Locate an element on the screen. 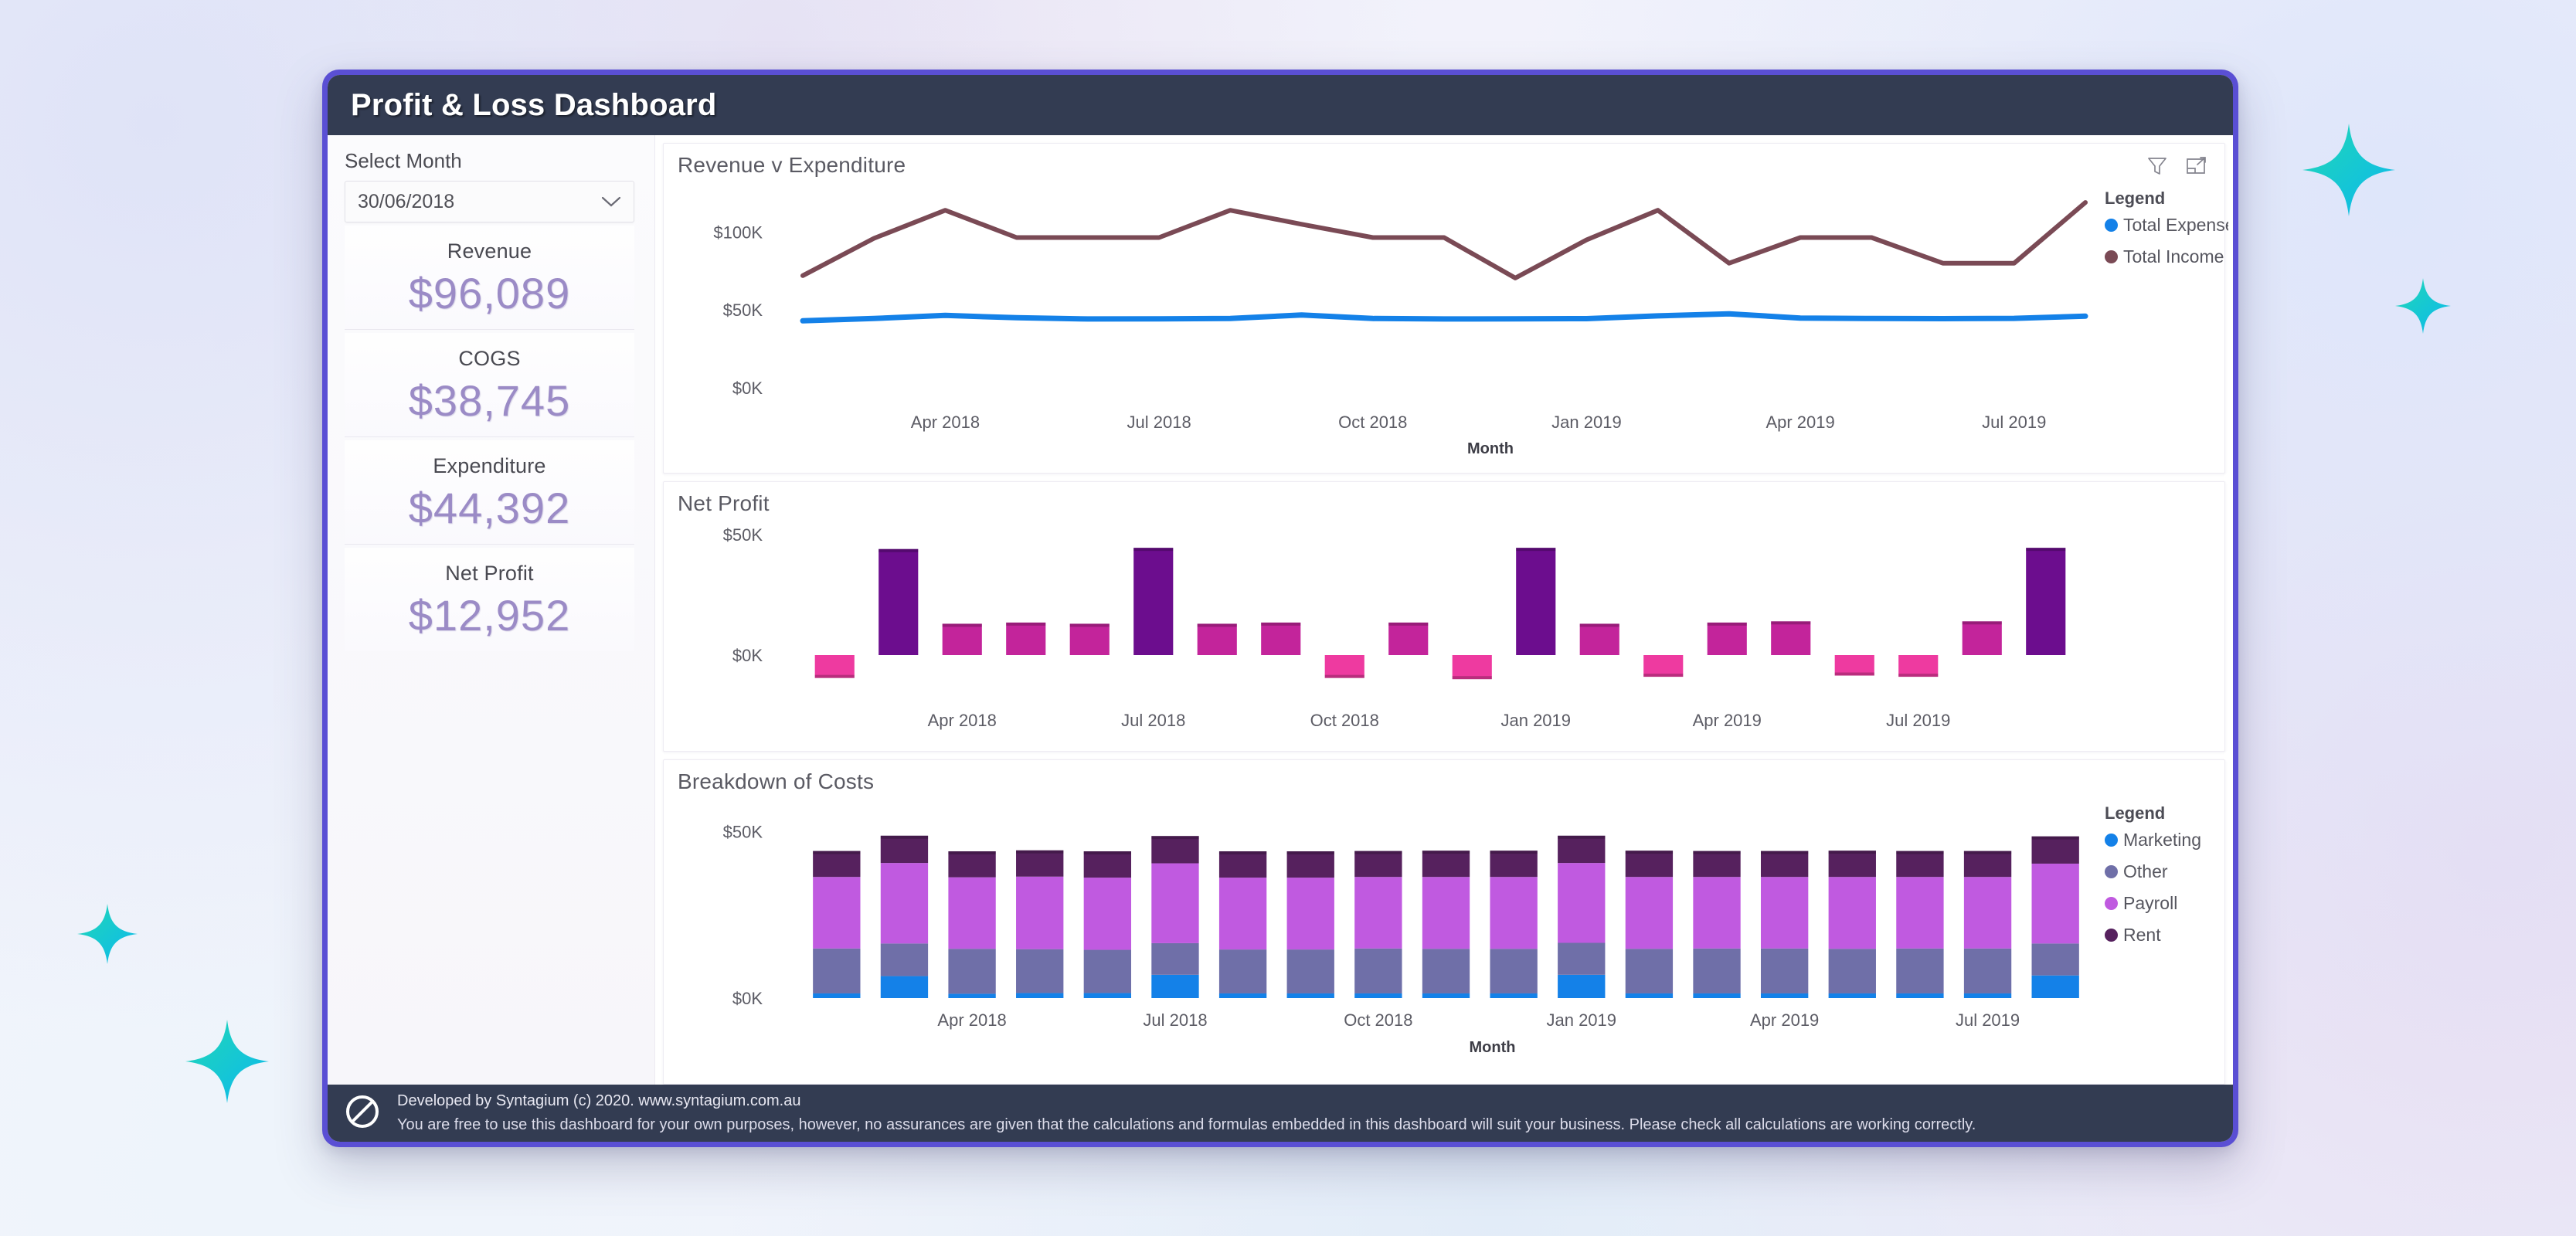 The image size is (2576, 1236). syntagium-logo-icon is located at coordinates (362, 1113).